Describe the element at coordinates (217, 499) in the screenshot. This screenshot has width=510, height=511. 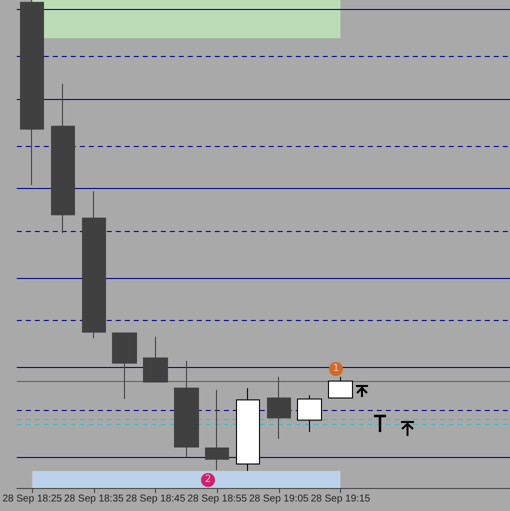
I see `x-tick-label: 28 Sep 18:55` at that location.